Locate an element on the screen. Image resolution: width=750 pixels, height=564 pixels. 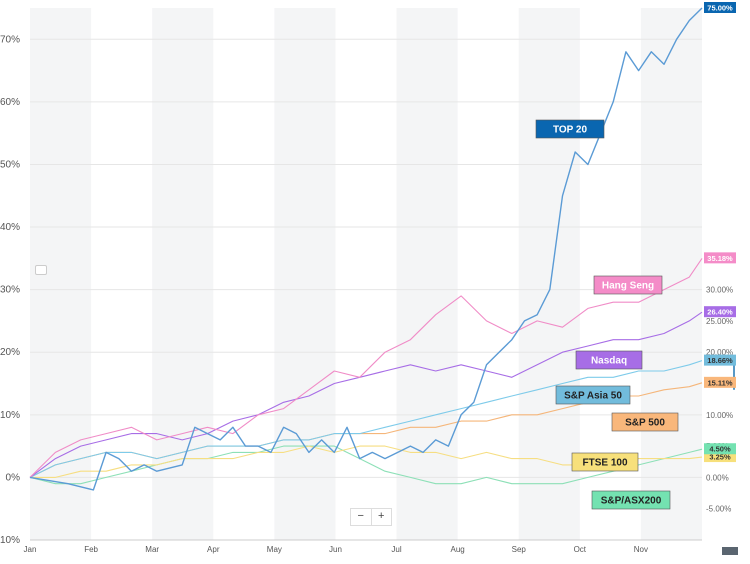
series-callout-label: S&P 500 is located at coordinates (645, 423).